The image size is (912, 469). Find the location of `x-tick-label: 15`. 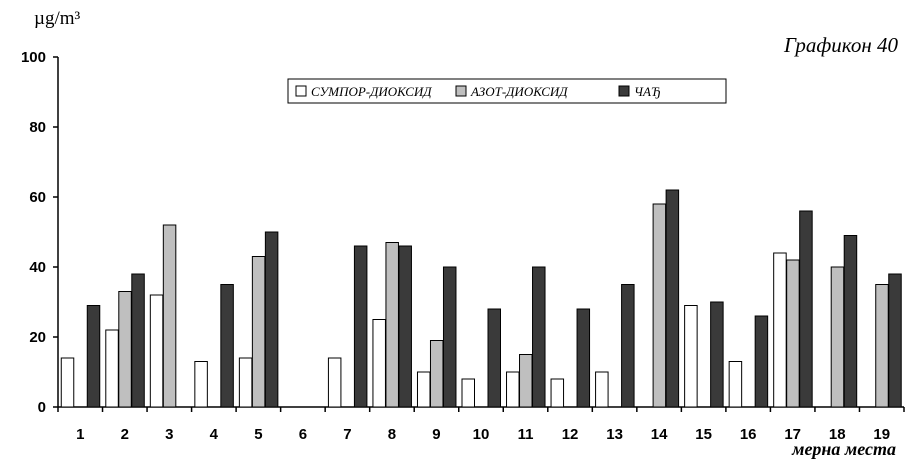

x-tick-label: 15 is located at coordinates (703, 434).